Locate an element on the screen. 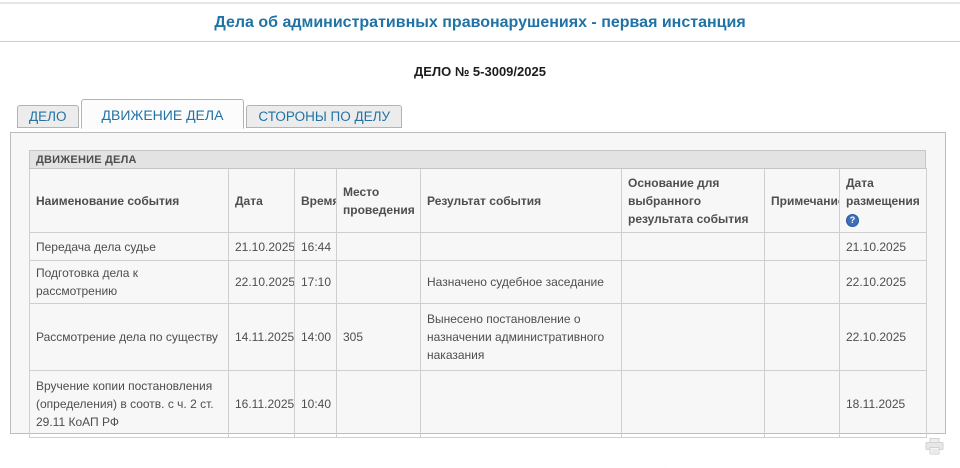 This screenshot has height=468, width=960. cell-publish-date: 21.10.2025 is located at coordinates (883, 246).